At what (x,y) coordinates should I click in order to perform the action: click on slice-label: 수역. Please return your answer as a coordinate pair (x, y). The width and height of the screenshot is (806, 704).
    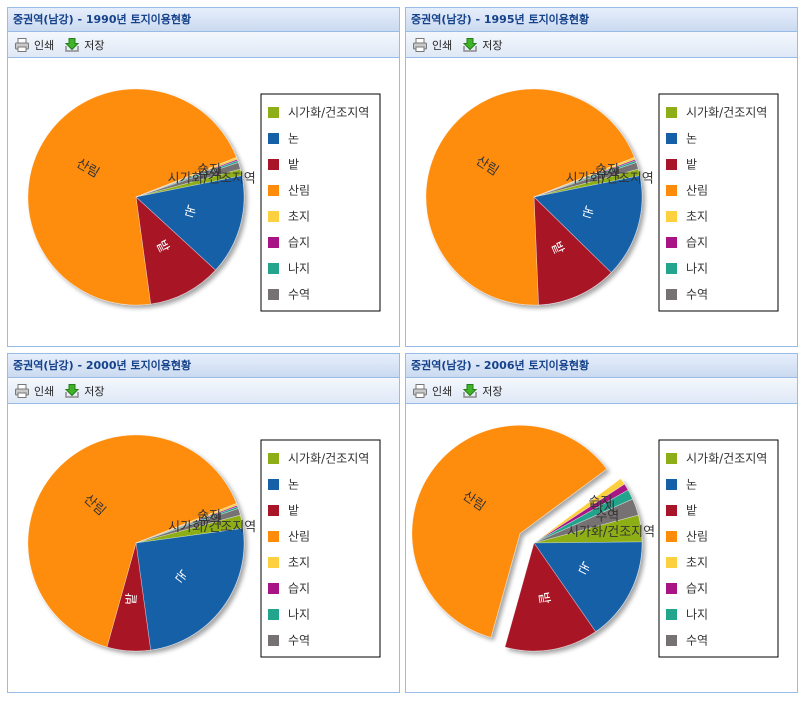
    Looking at the image, I should click on (607, 517).